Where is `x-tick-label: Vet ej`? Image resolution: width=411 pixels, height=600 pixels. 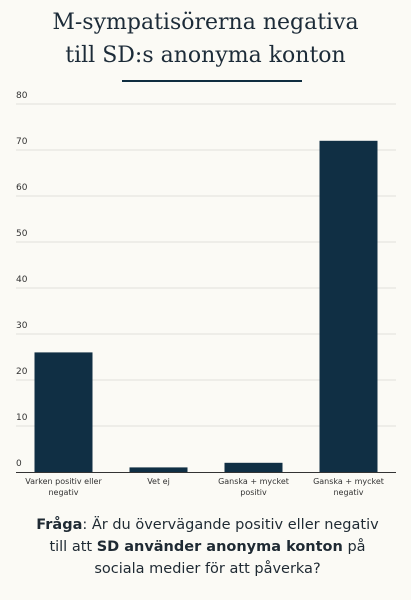 x-tick-label: Vet ej is located at coordinates (158, 481).